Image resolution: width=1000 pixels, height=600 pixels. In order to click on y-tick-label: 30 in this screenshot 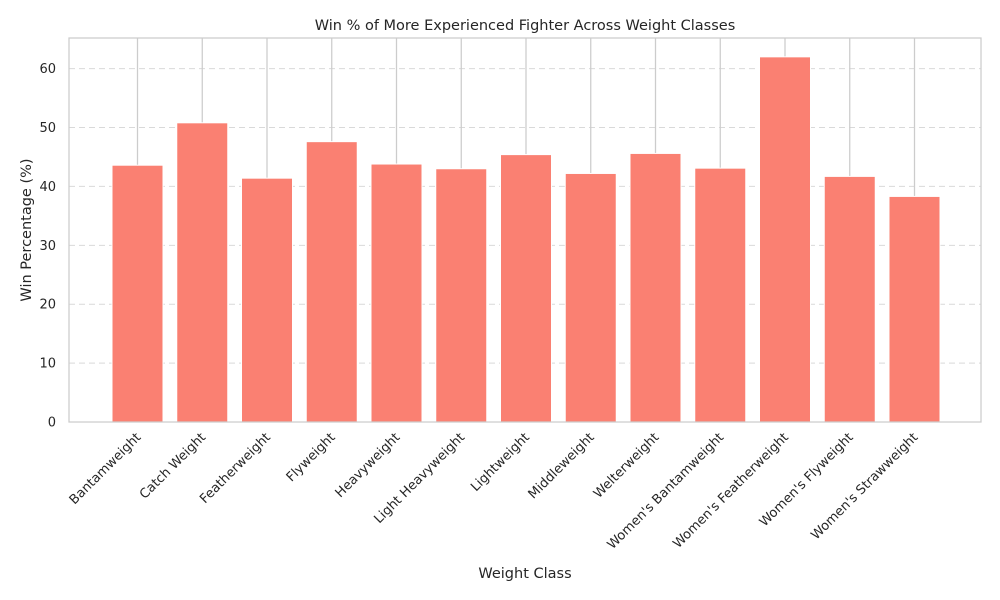, I will do `click(47, 246)`.